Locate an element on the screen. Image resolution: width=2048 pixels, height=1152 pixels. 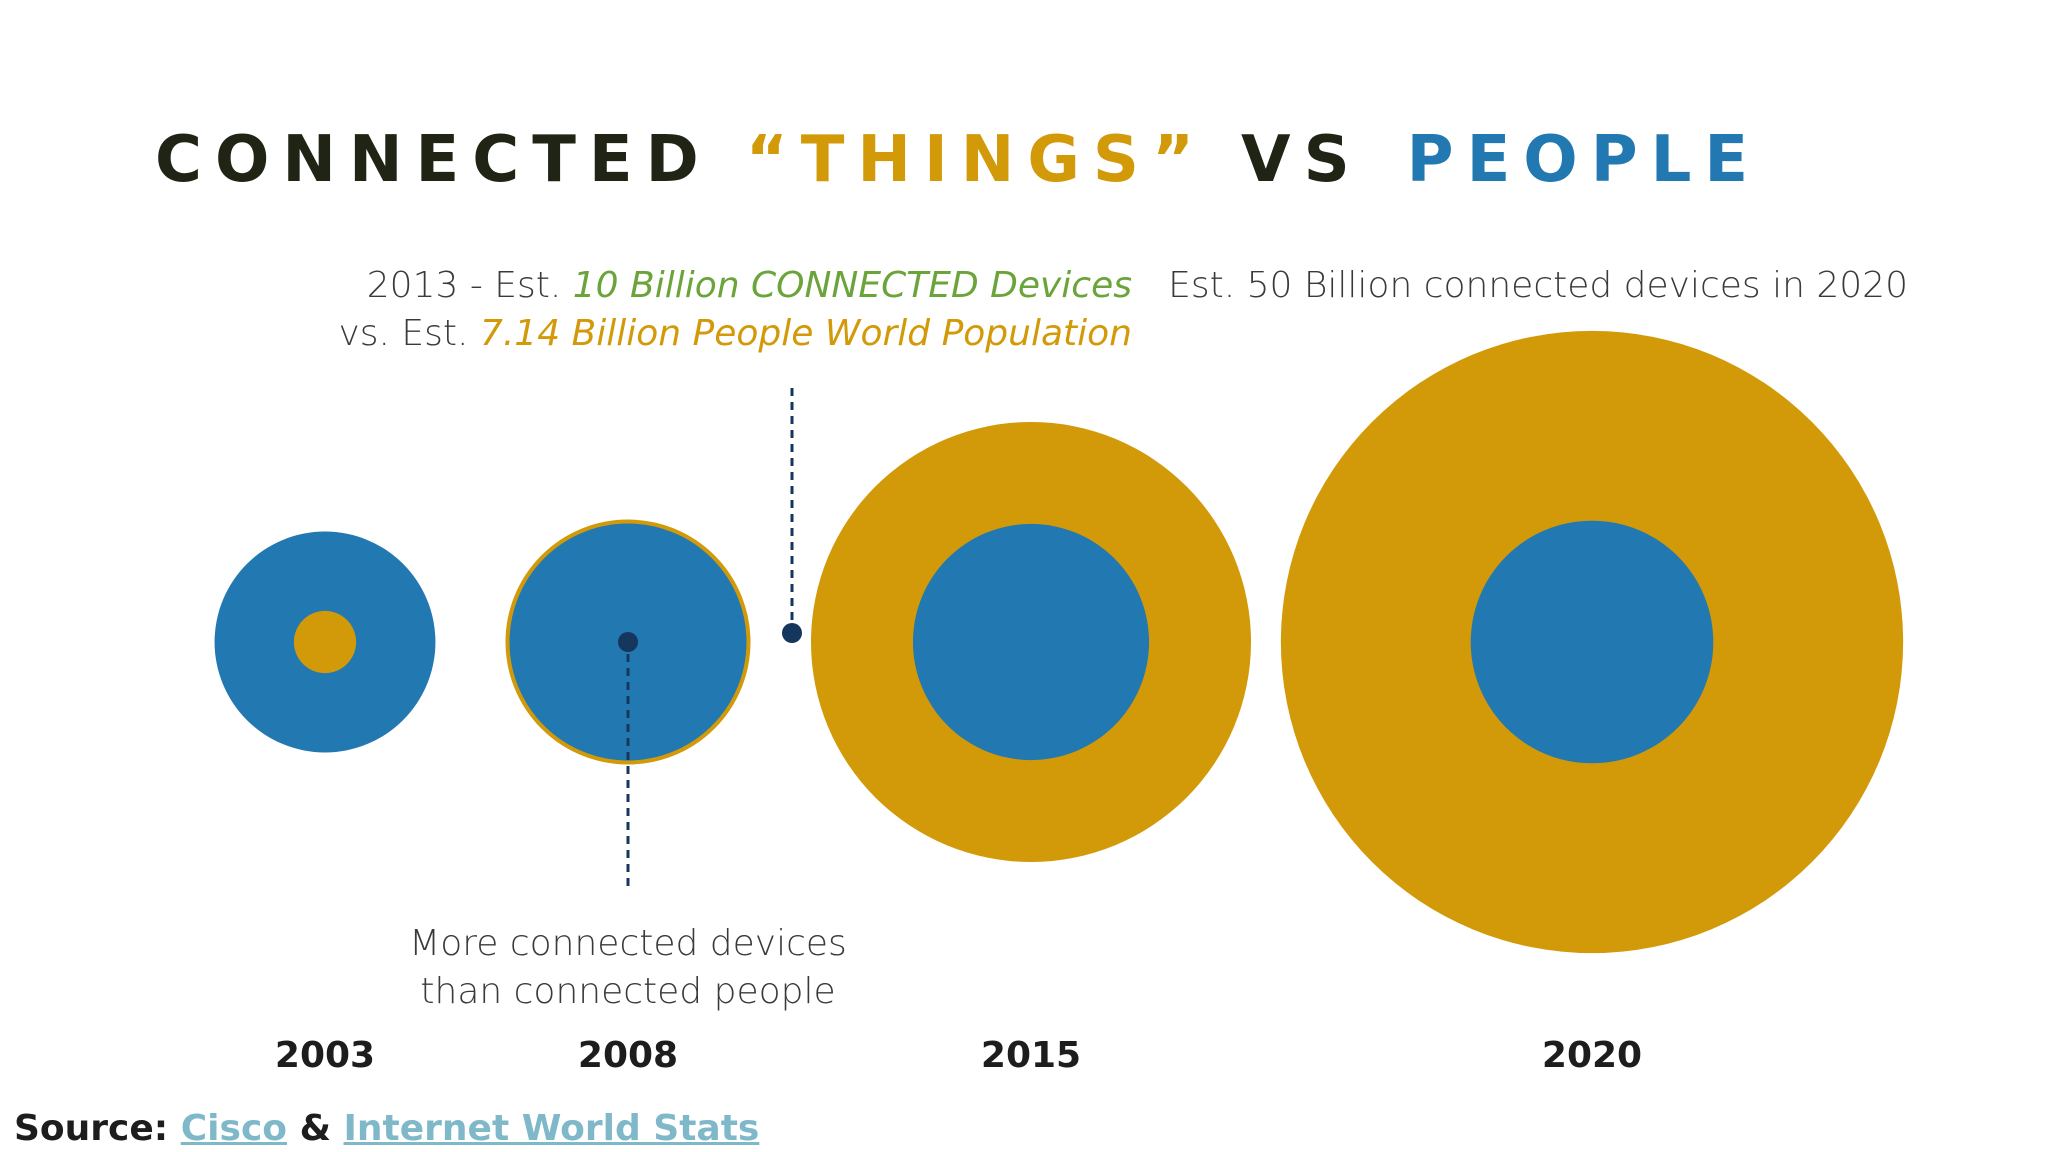
year-label-2015: 2015 is located at coordinates (1031, 1055).